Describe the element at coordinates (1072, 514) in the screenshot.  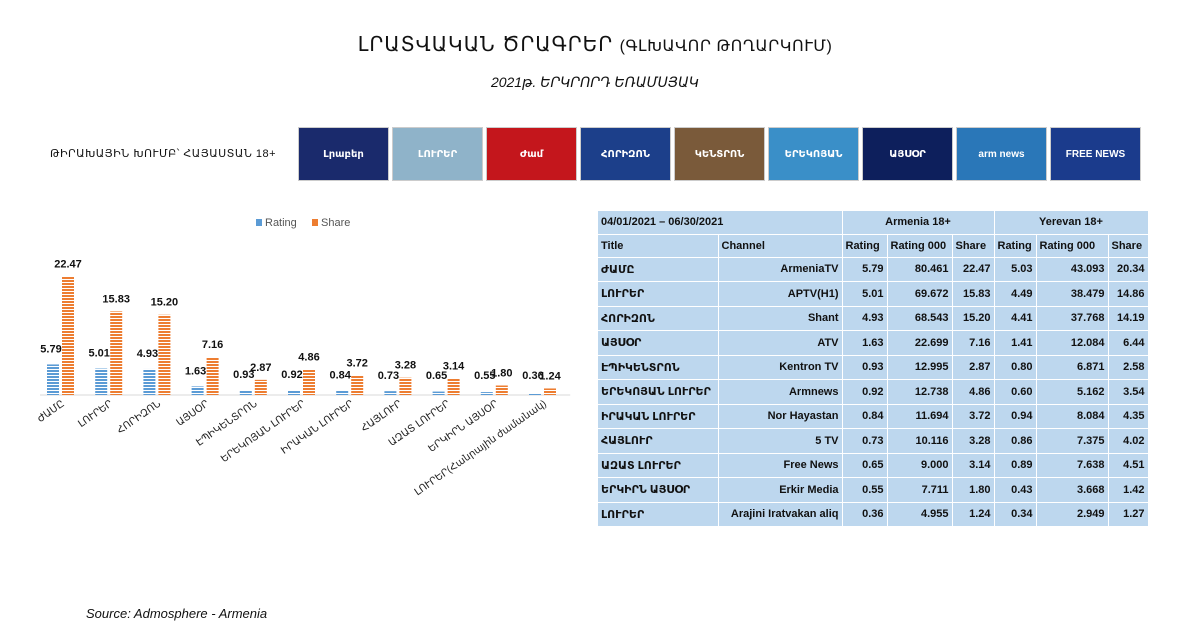
I see `table-cell: 2.949` at that location.